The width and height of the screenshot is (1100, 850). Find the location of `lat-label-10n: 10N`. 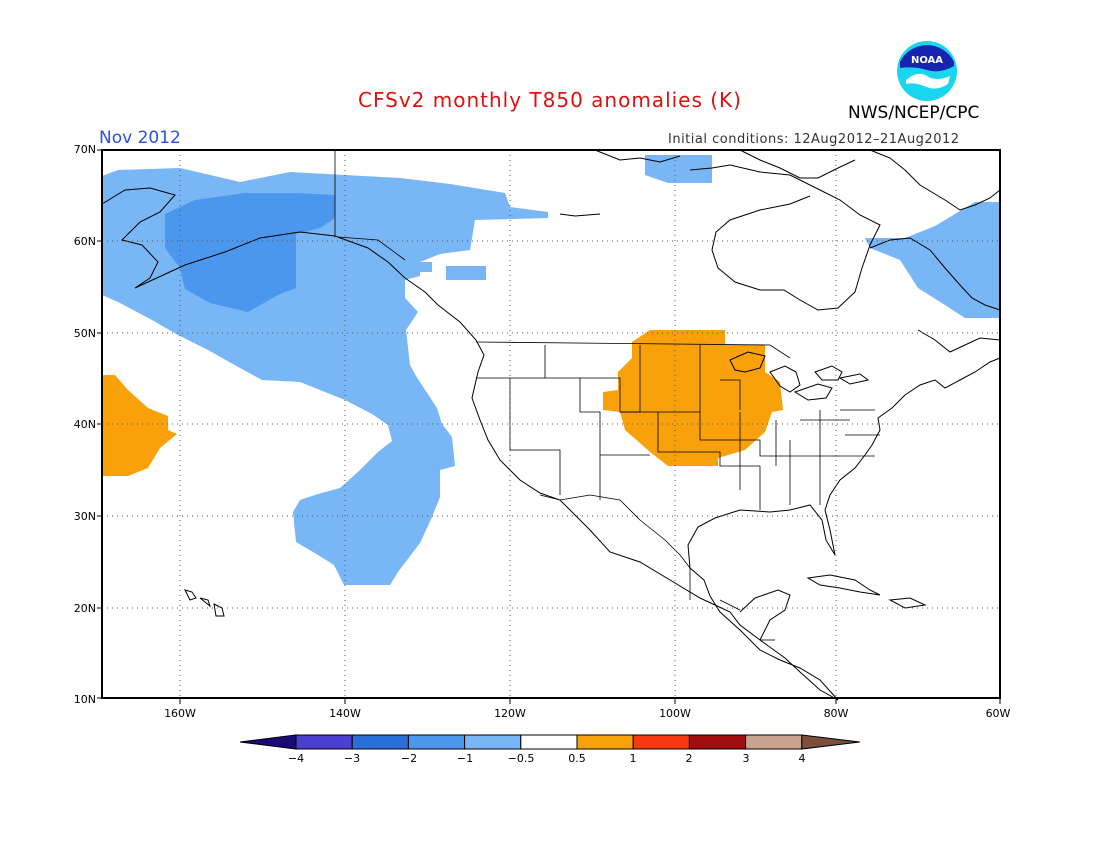

lat-label-10n: 10N is located at coordinates (84, 699).